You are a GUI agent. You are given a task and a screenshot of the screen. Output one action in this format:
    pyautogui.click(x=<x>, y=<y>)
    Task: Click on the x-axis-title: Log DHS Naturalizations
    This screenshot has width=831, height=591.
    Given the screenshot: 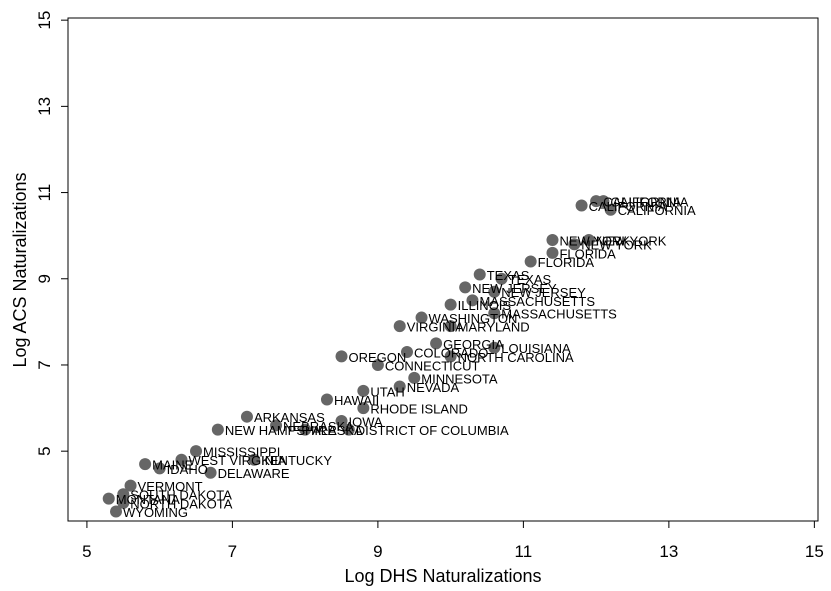 What is the action you would take?
    pyautogui.click(x=442, y=576)
    